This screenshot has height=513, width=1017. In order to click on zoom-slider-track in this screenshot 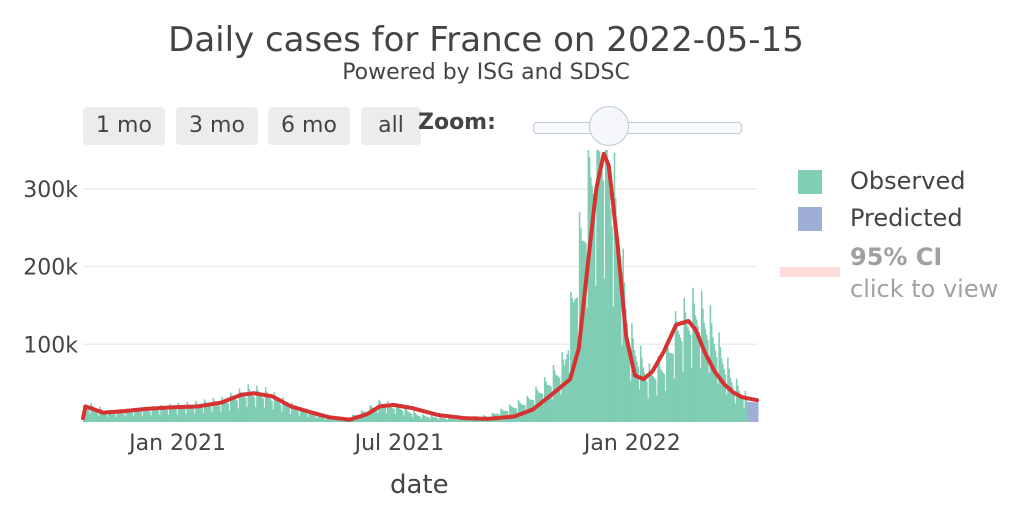, I will do `click(637, 128)`.